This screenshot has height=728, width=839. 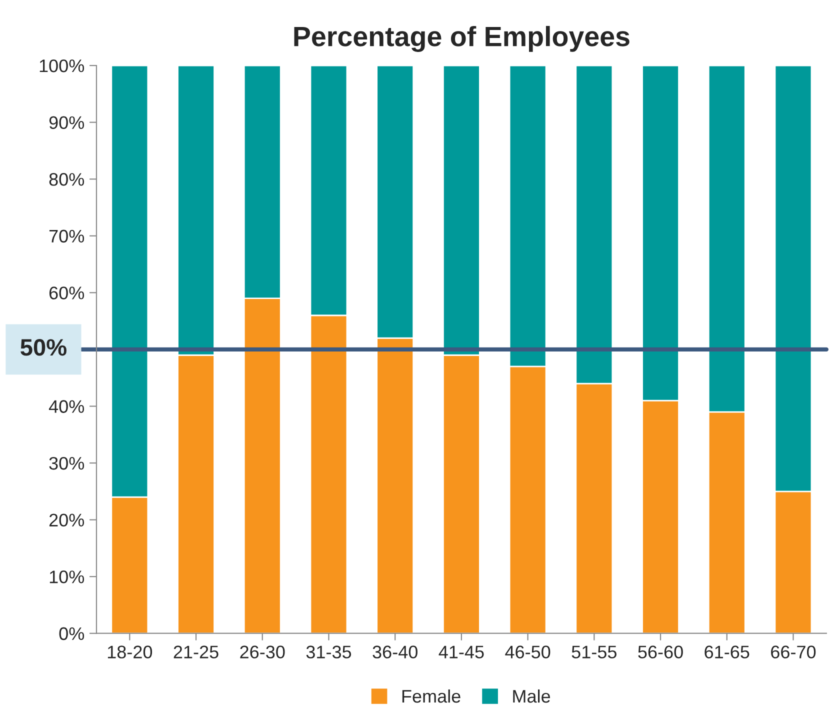 I want to click on x-tick-label: 36-40, so click(x=395, y=652).